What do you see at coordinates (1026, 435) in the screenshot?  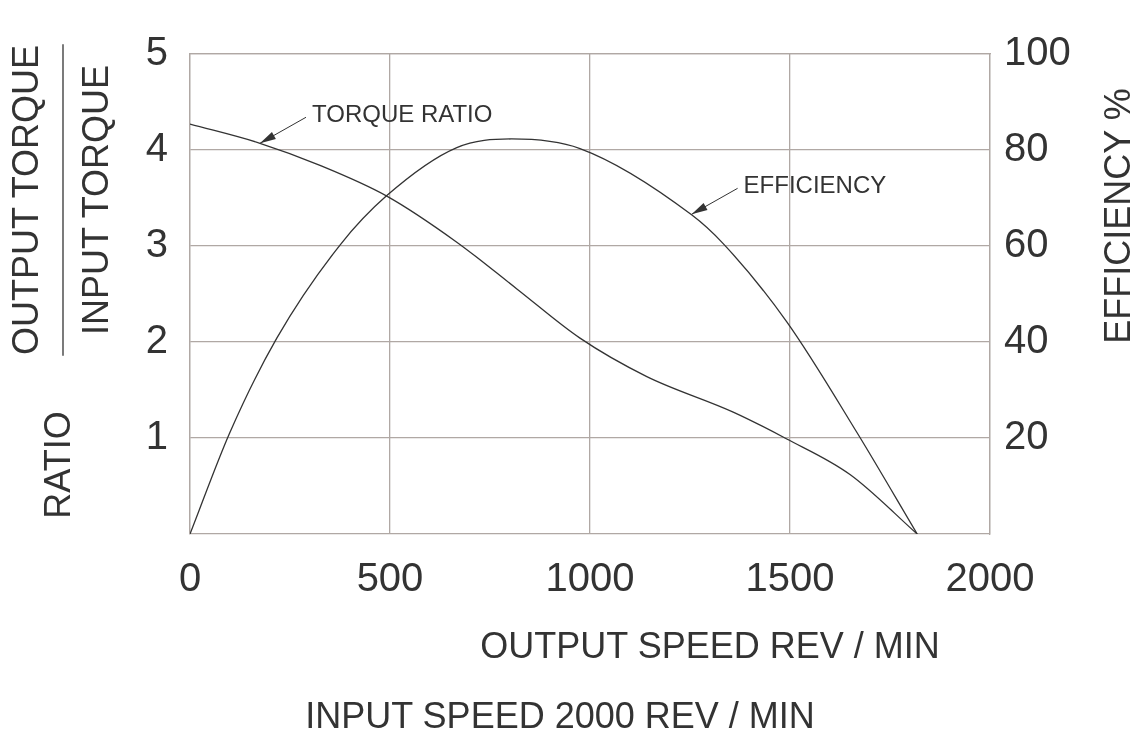 I see `y2-tick-label: 20` at bounding box center [1026, 435].